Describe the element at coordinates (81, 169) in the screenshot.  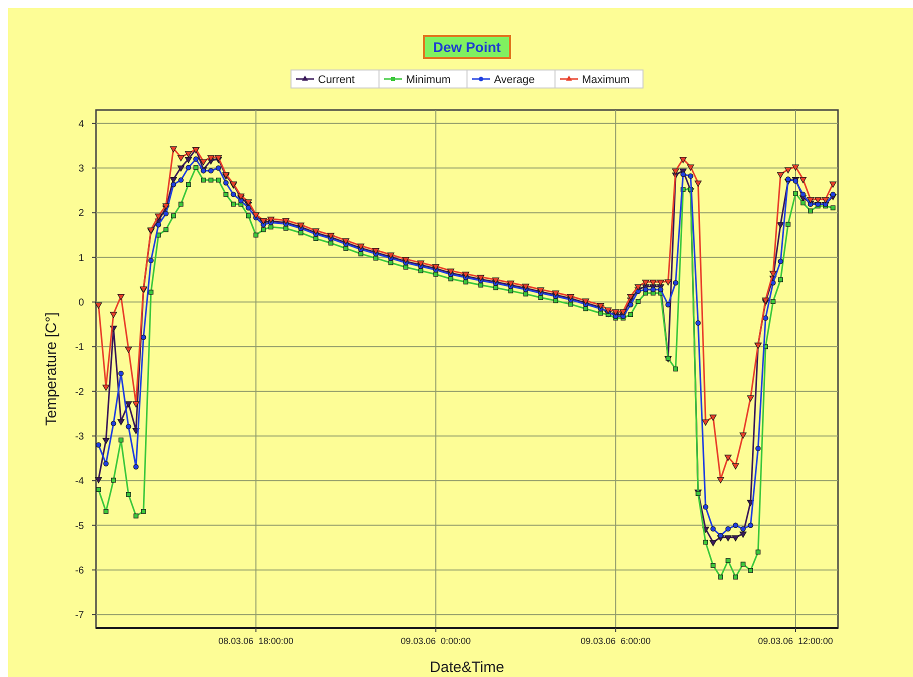
I see `y-tick-label: 3` at that location.